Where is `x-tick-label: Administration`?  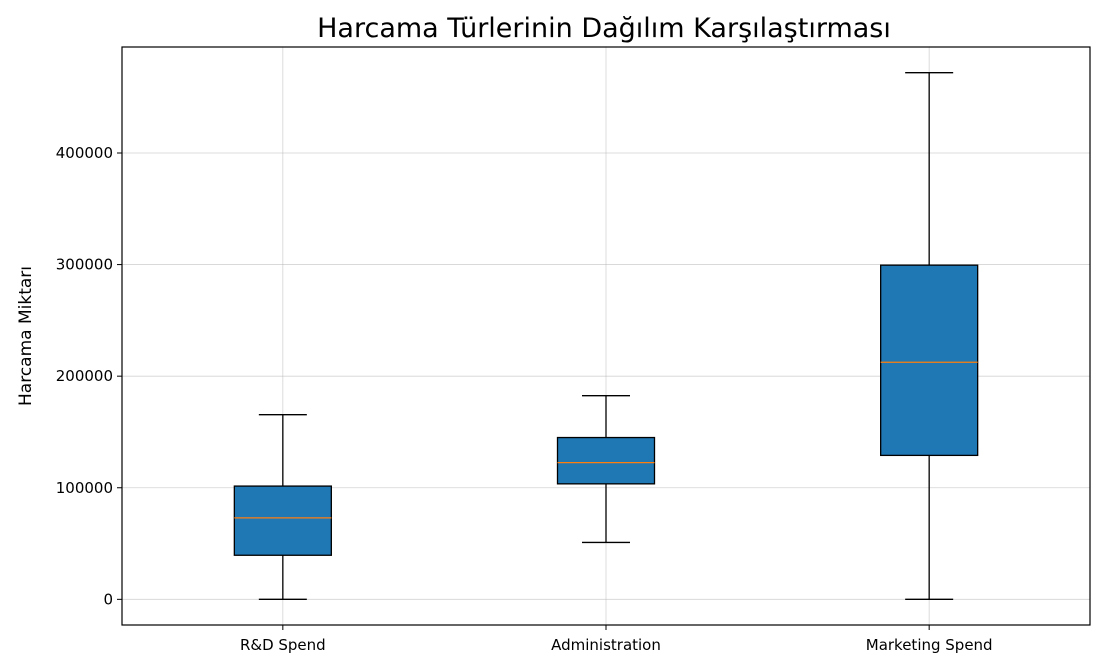 x-tick-label: Administration is located at coordinates (606, 645).